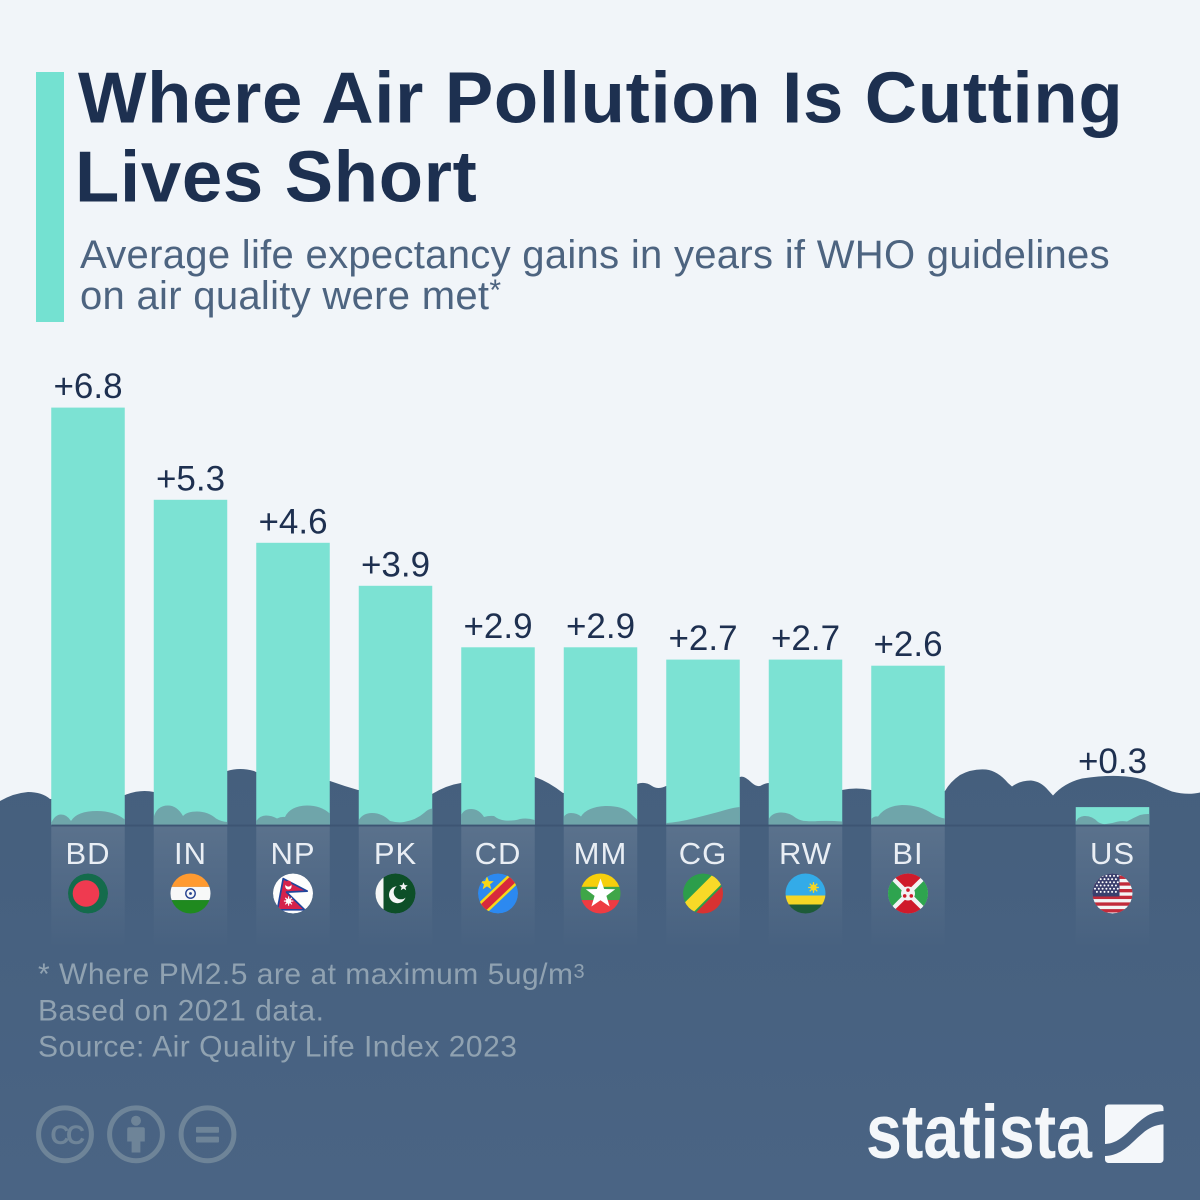  What do you see at coordinates (181, 1011) in the screenshot?
I see `svg-text: Based on 2021 data.` at bounding box center [181, 1011].